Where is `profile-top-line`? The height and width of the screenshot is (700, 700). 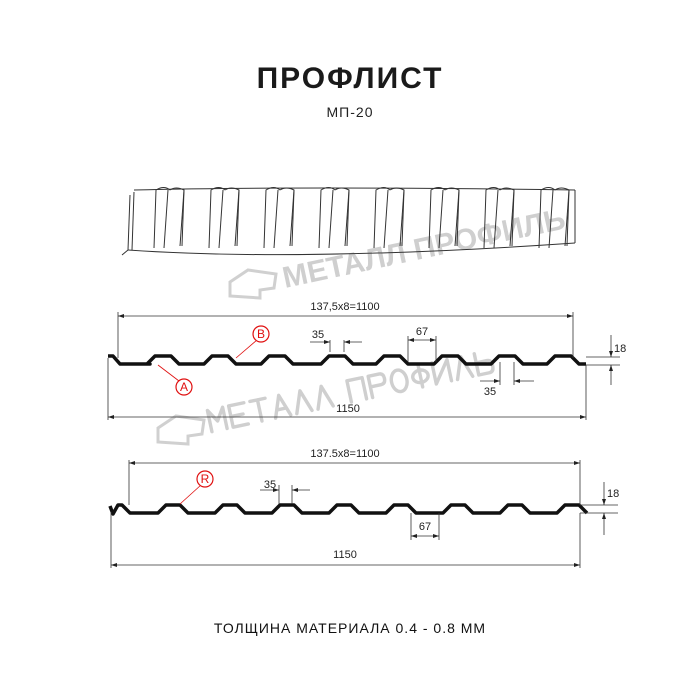
profile-top-line is located at coordinates (347, 360).